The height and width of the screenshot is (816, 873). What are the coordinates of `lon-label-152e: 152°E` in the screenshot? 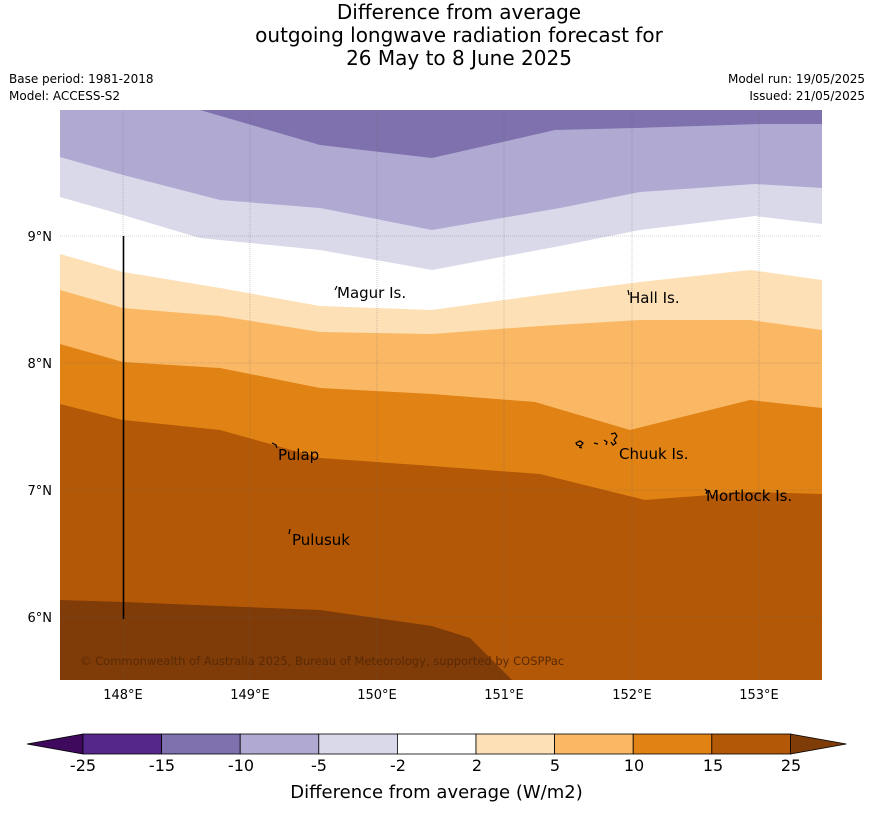 It's located at (632, 695).